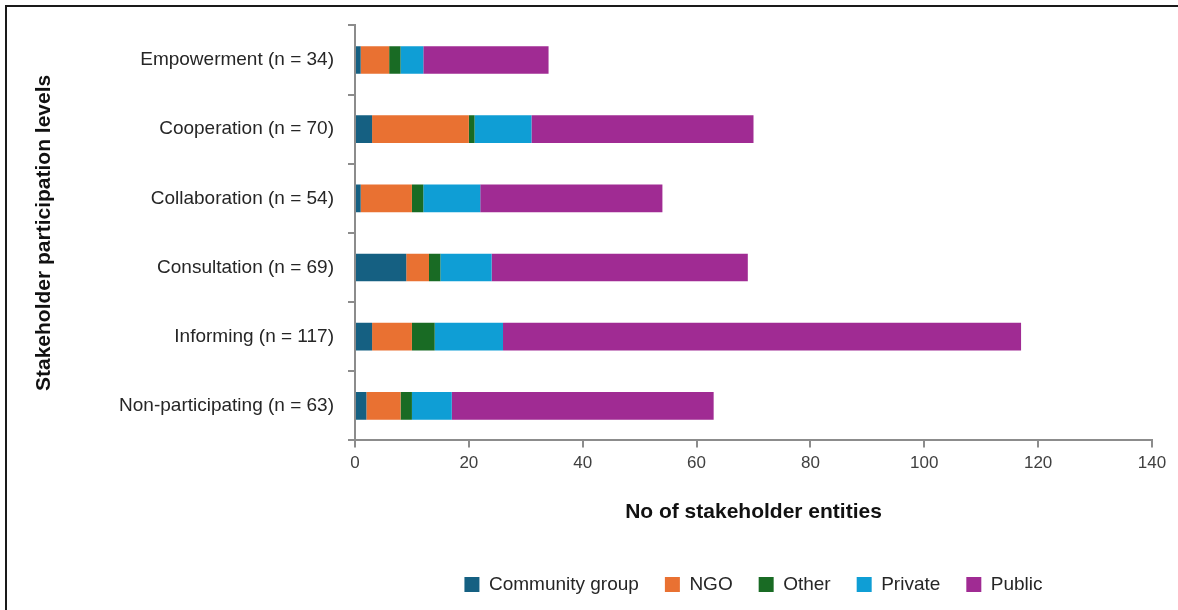 This screenshot has width=1178, height=610. What do you see at coordinates (1152, 463) in the screenshot?
I see `x-tick-label: 140` at bounding box center [1152, 463].